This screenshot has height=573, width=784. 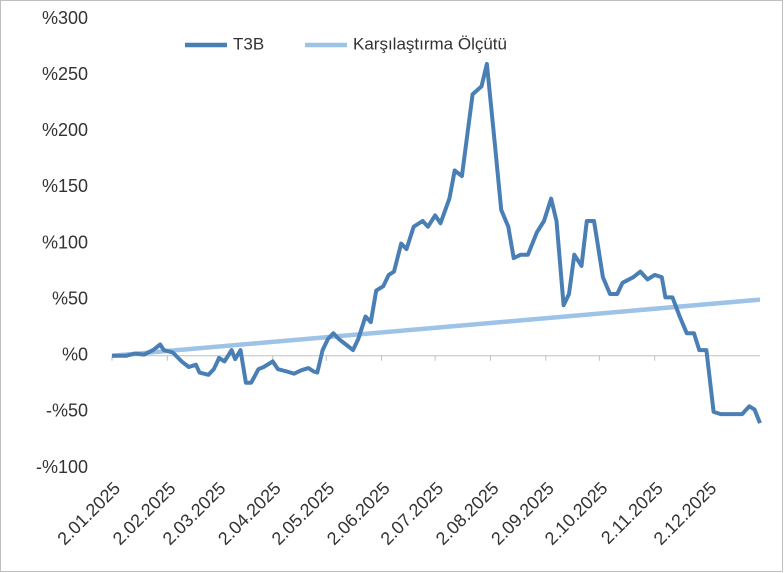 What do you see at coordinates (75, 355) in the screenshot?
I see `y-tick-label: %0` at bounding box center [75, 355].